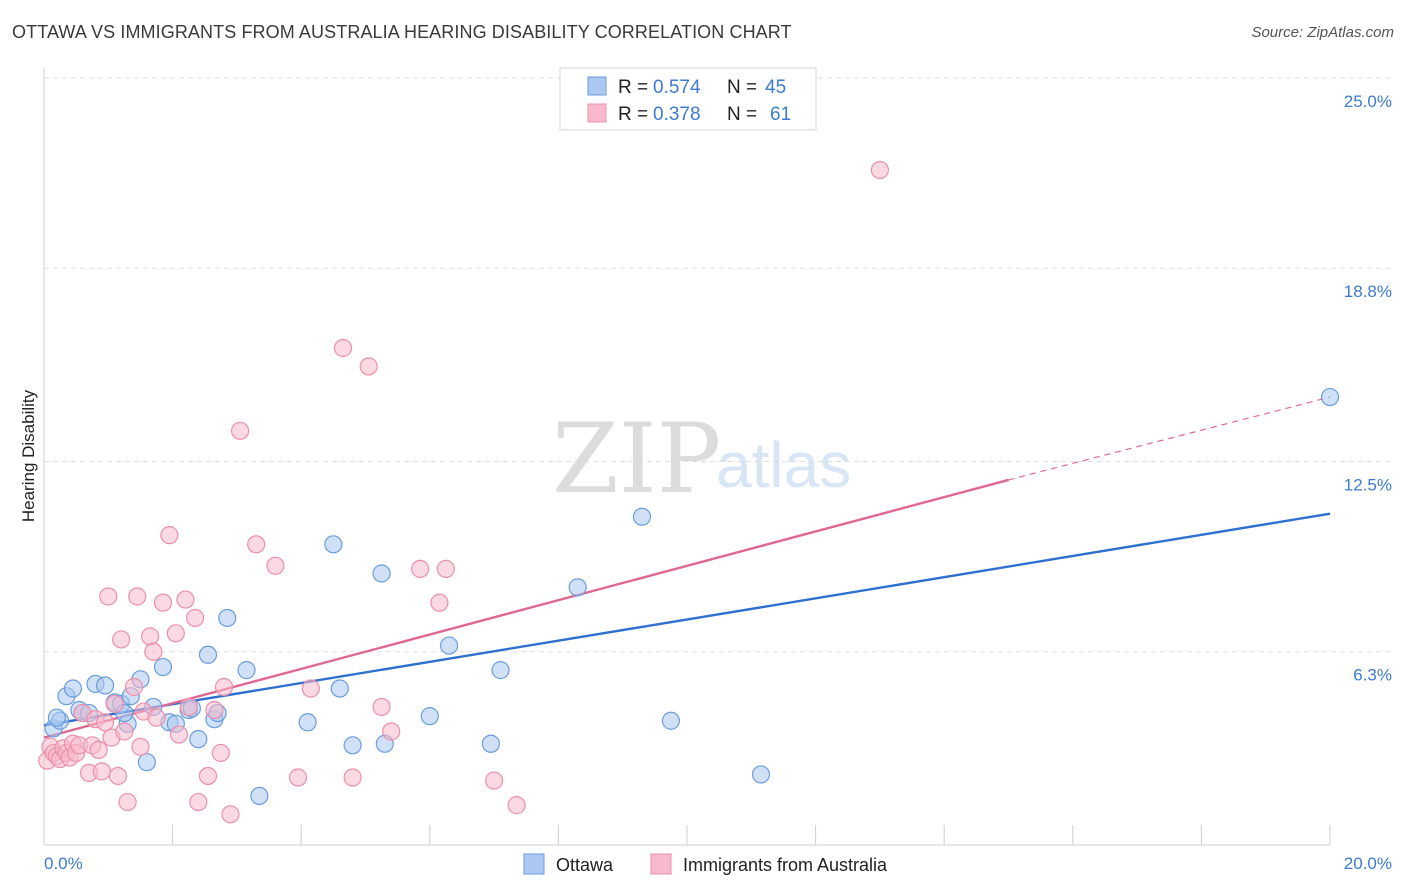 Image resolution: width=1406 pixels, height=892 pixels. Describe the element at coordinates (1368, 101) in the screenshot. I see `y-tick-label: 25.0%` at that location.